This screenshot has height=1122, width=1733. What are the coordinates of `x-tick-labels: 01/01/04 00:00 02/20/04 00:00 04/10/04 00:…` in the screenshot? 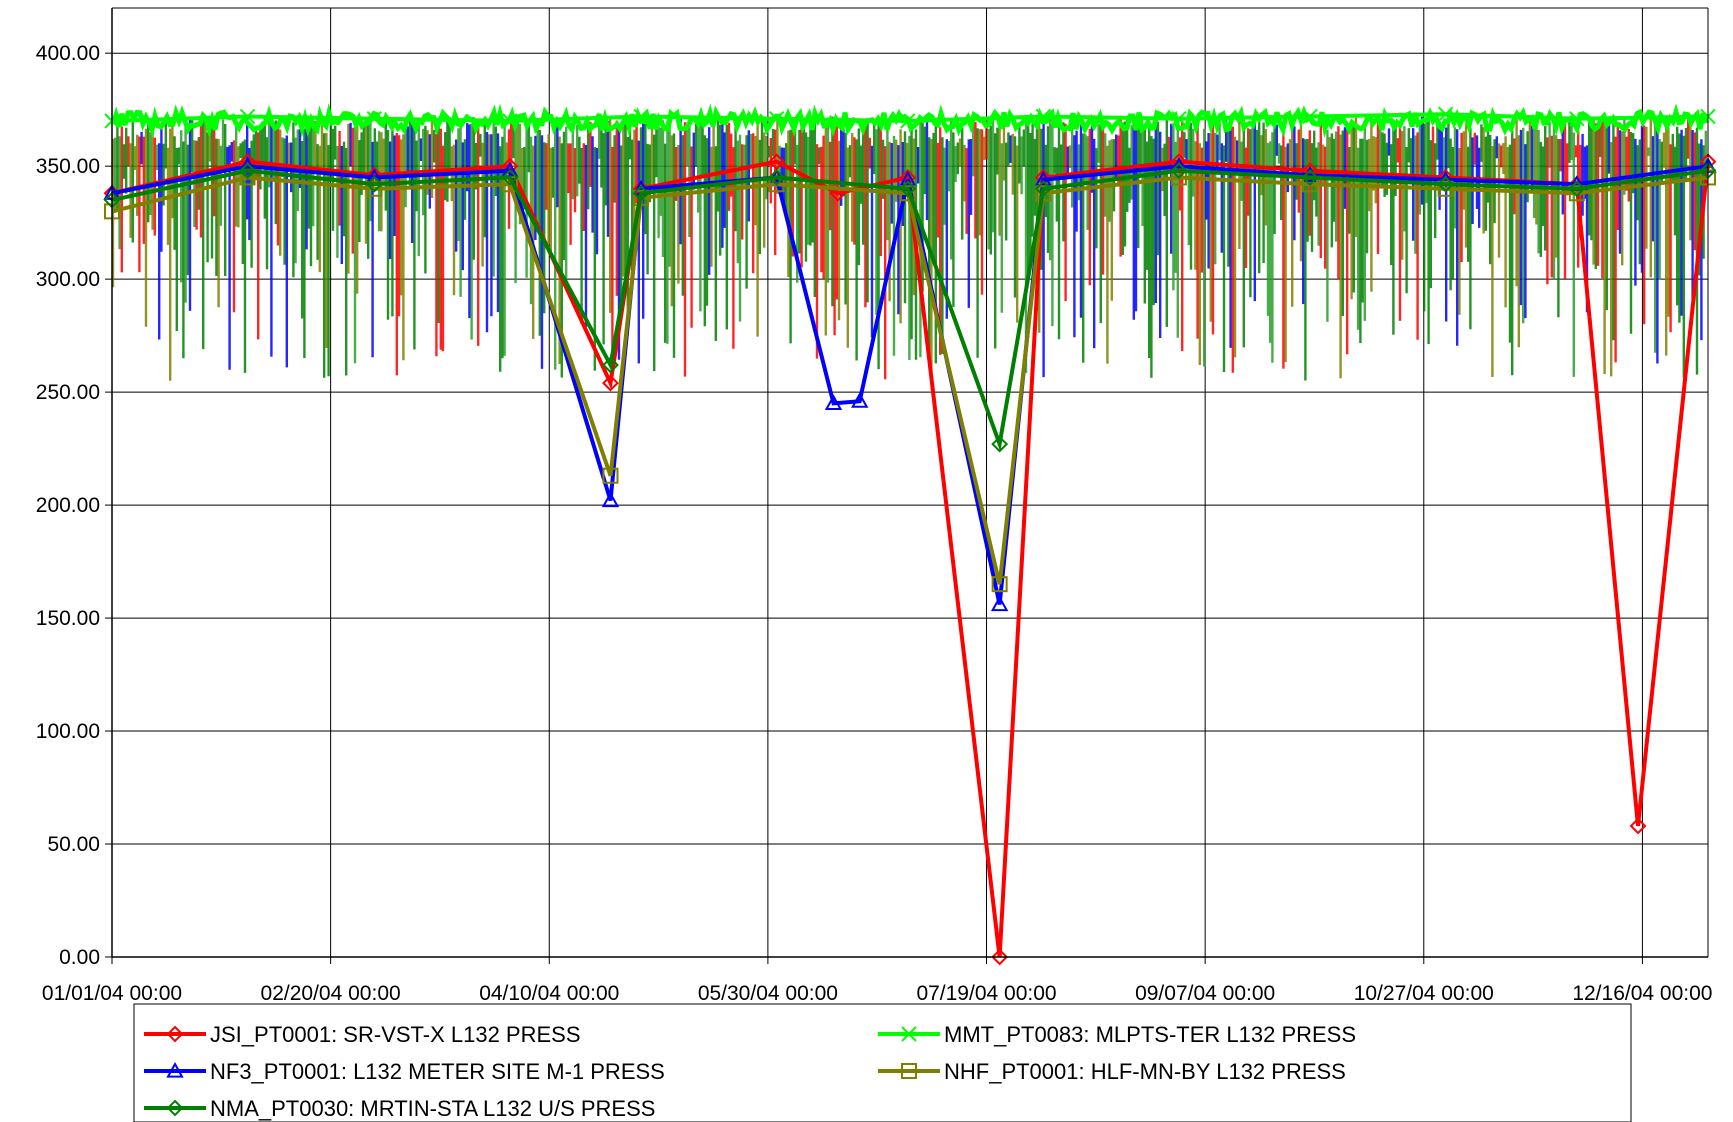 It's located at (877, 993).